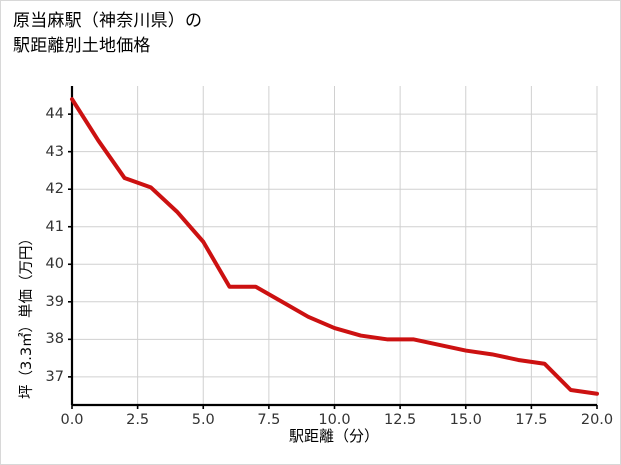 The width and height of the screenshot is (621, 465). What do you see at coordinates (597, 420) in the screenshot?
I see `x-tick-label: 20.0` at bounding box center [597, 420].